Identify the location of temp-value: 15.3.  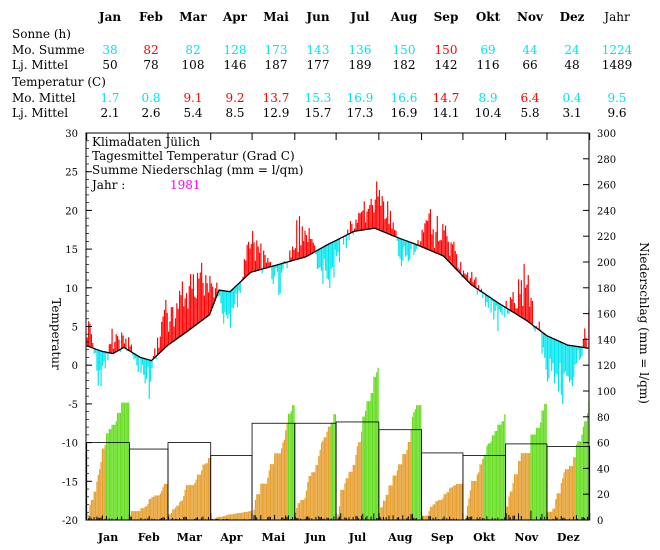
(318, 98).